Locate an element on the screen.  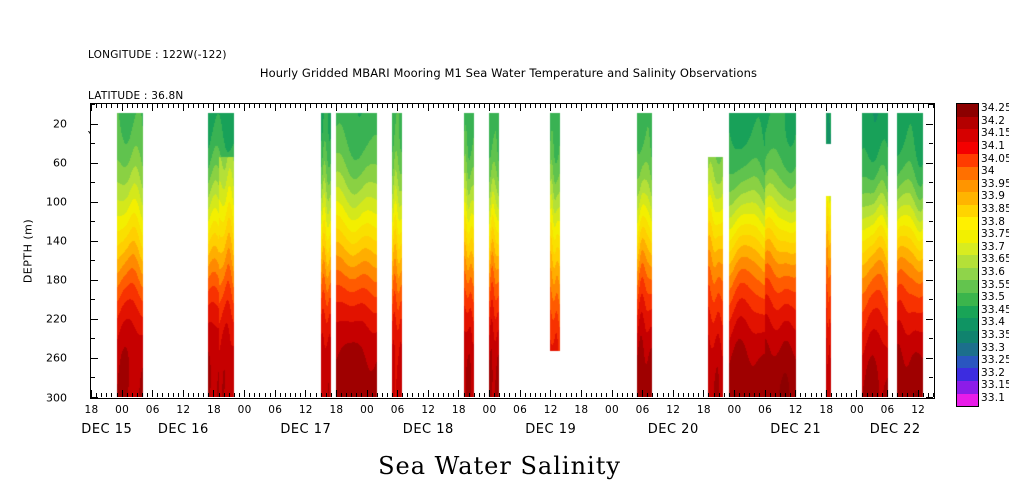
colorbar-tick-label: 33.65 is located at coordinates (995, 259).